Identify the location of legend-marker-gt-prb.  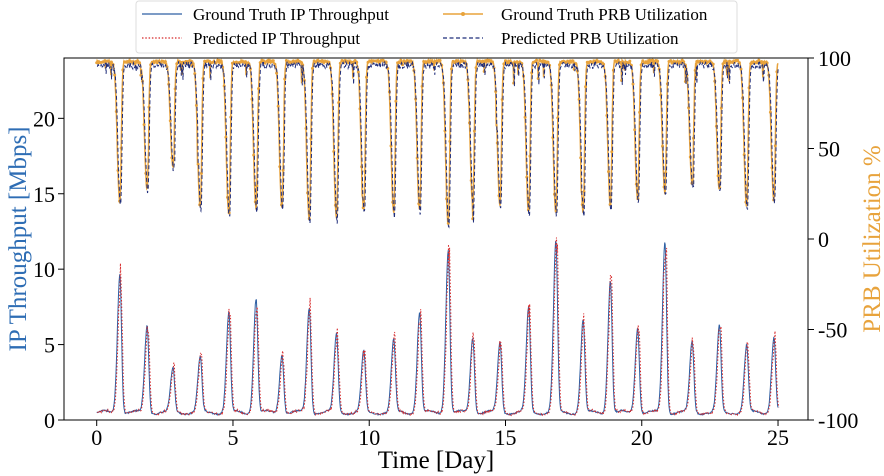
(463, 14).